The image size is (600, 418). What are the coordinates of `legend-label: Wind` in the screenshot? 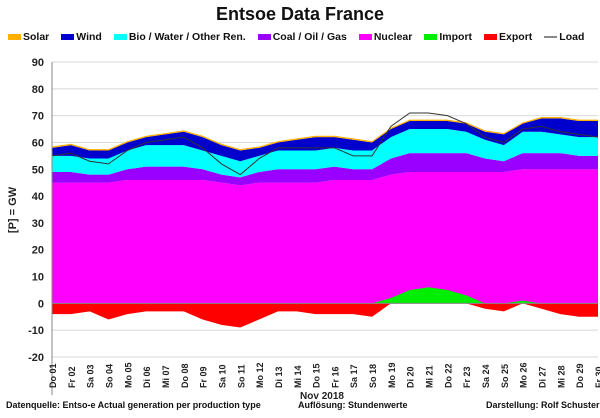 It's located at (89, 37).